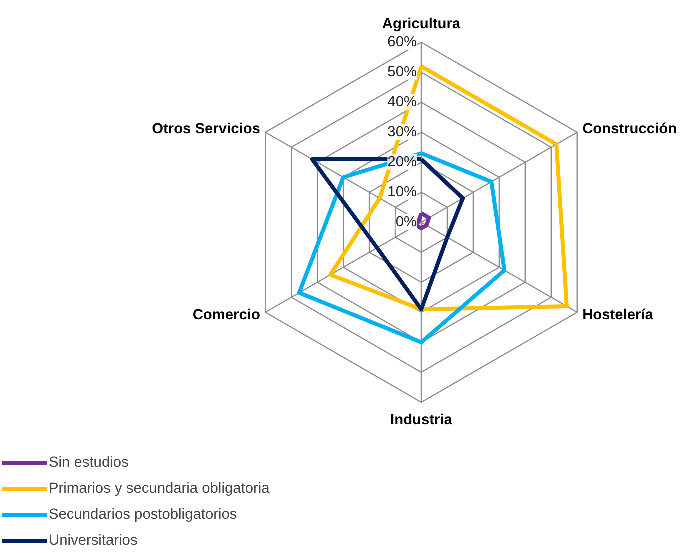 The height and width of the screenshot is (553, 688). What do you see at coordinates (403, 162) in the screenshot?
I see `y-tick-label: 20%` at bounding box center [403, 162].